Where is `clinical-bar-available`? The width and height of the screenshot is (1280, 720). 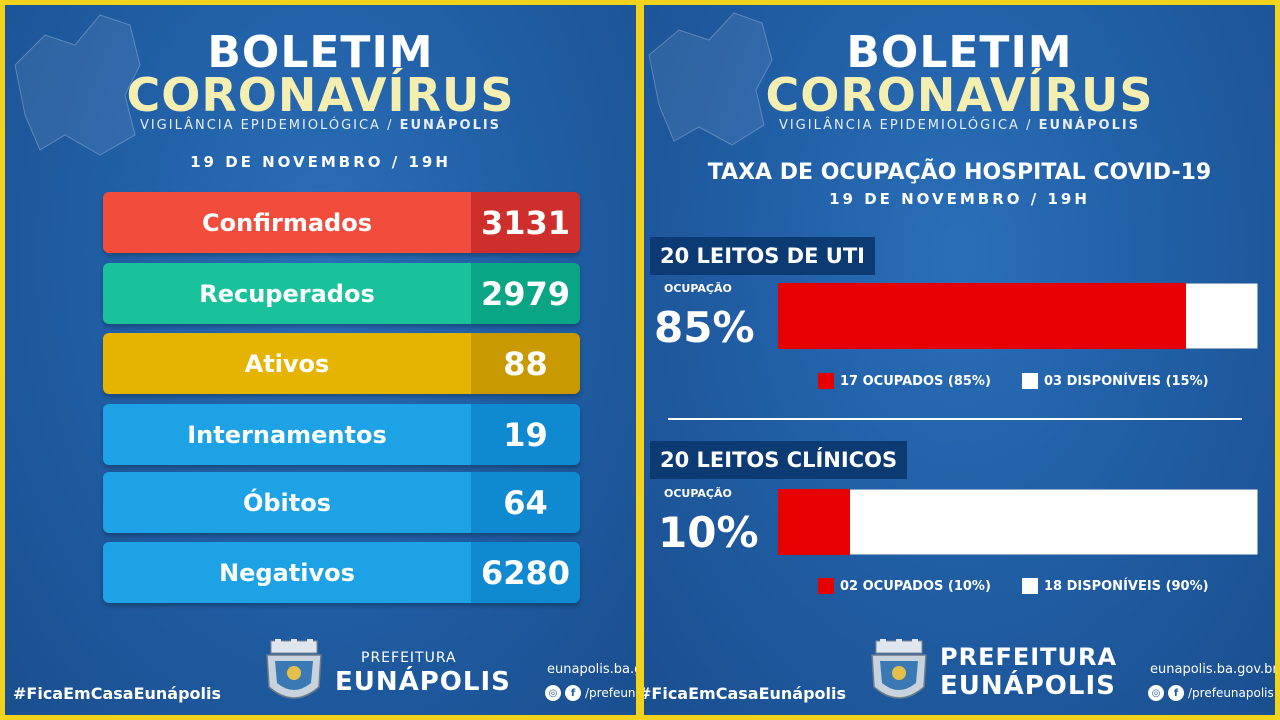
clinical-bar-available is located at coordinates (1018, 522).